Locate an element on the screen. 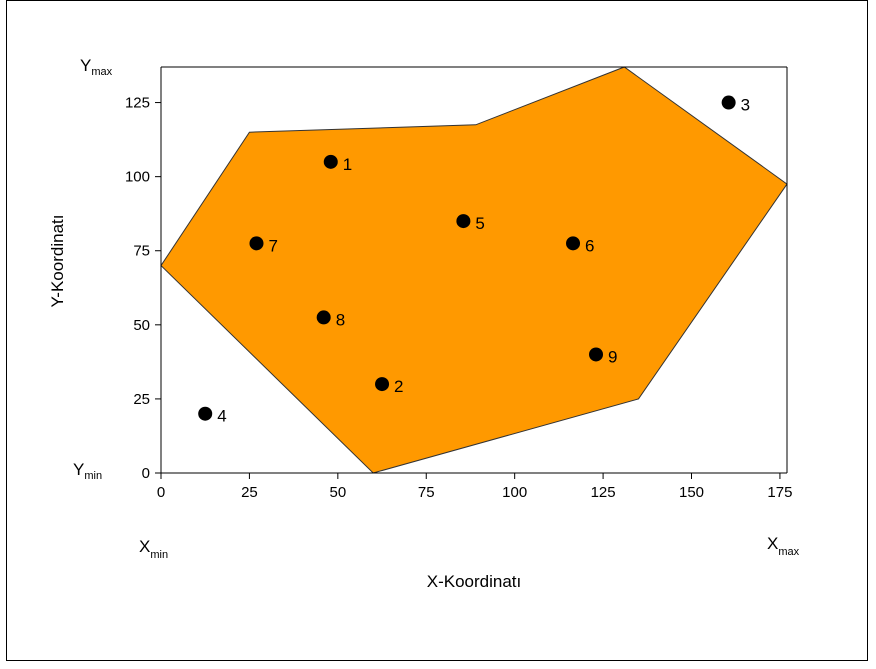 The width and height of the screenshot is (876, 669). y-min-label: Ymin is located at coordinates (87, 471).